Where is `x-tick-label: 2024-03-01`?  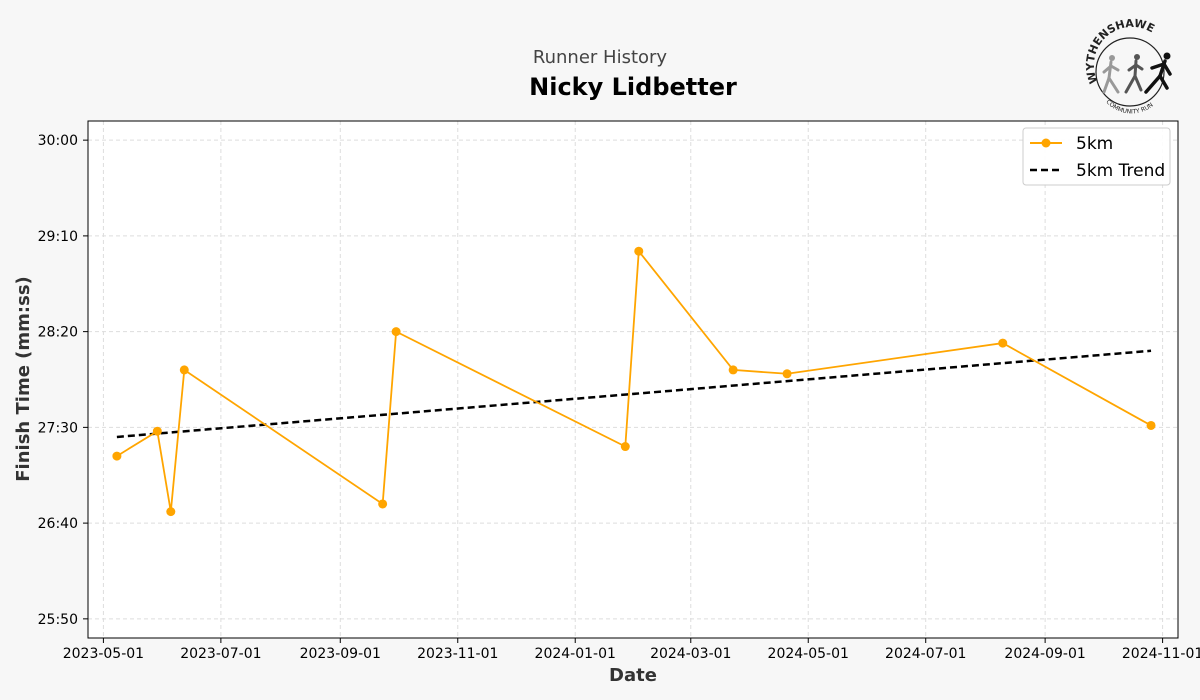
x-tick-label: 2024-03-01 is located at coordinates (690, 654).